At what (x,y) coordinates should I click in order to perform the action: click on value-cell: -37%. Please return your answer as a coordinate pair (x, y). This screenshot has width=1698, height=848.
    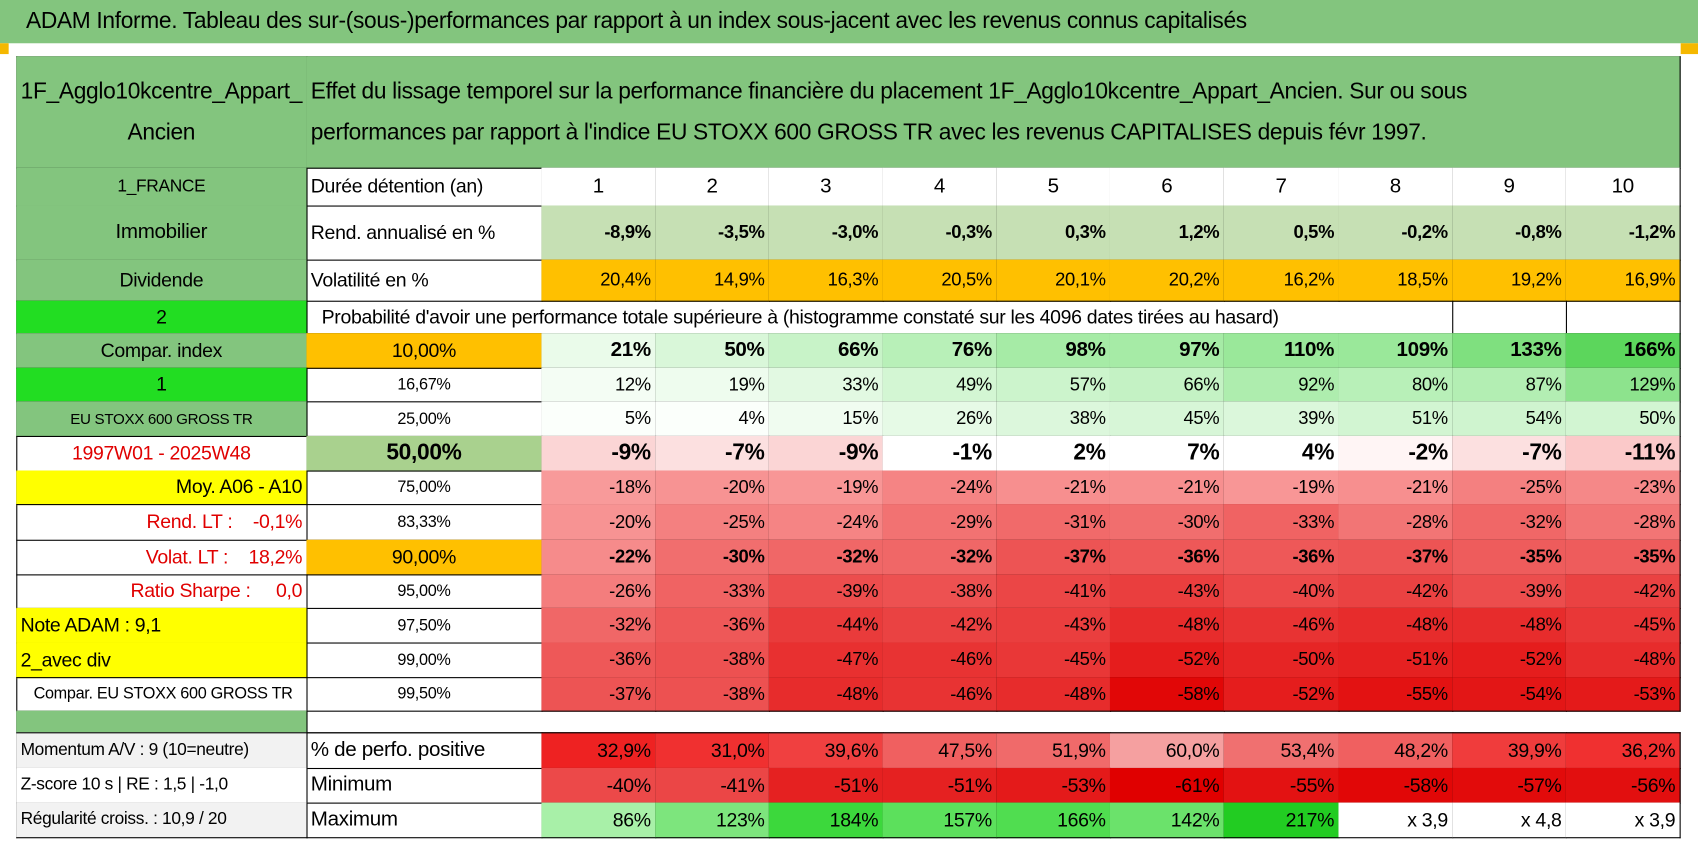
    Looking at the image, I should click on (1054, 557).